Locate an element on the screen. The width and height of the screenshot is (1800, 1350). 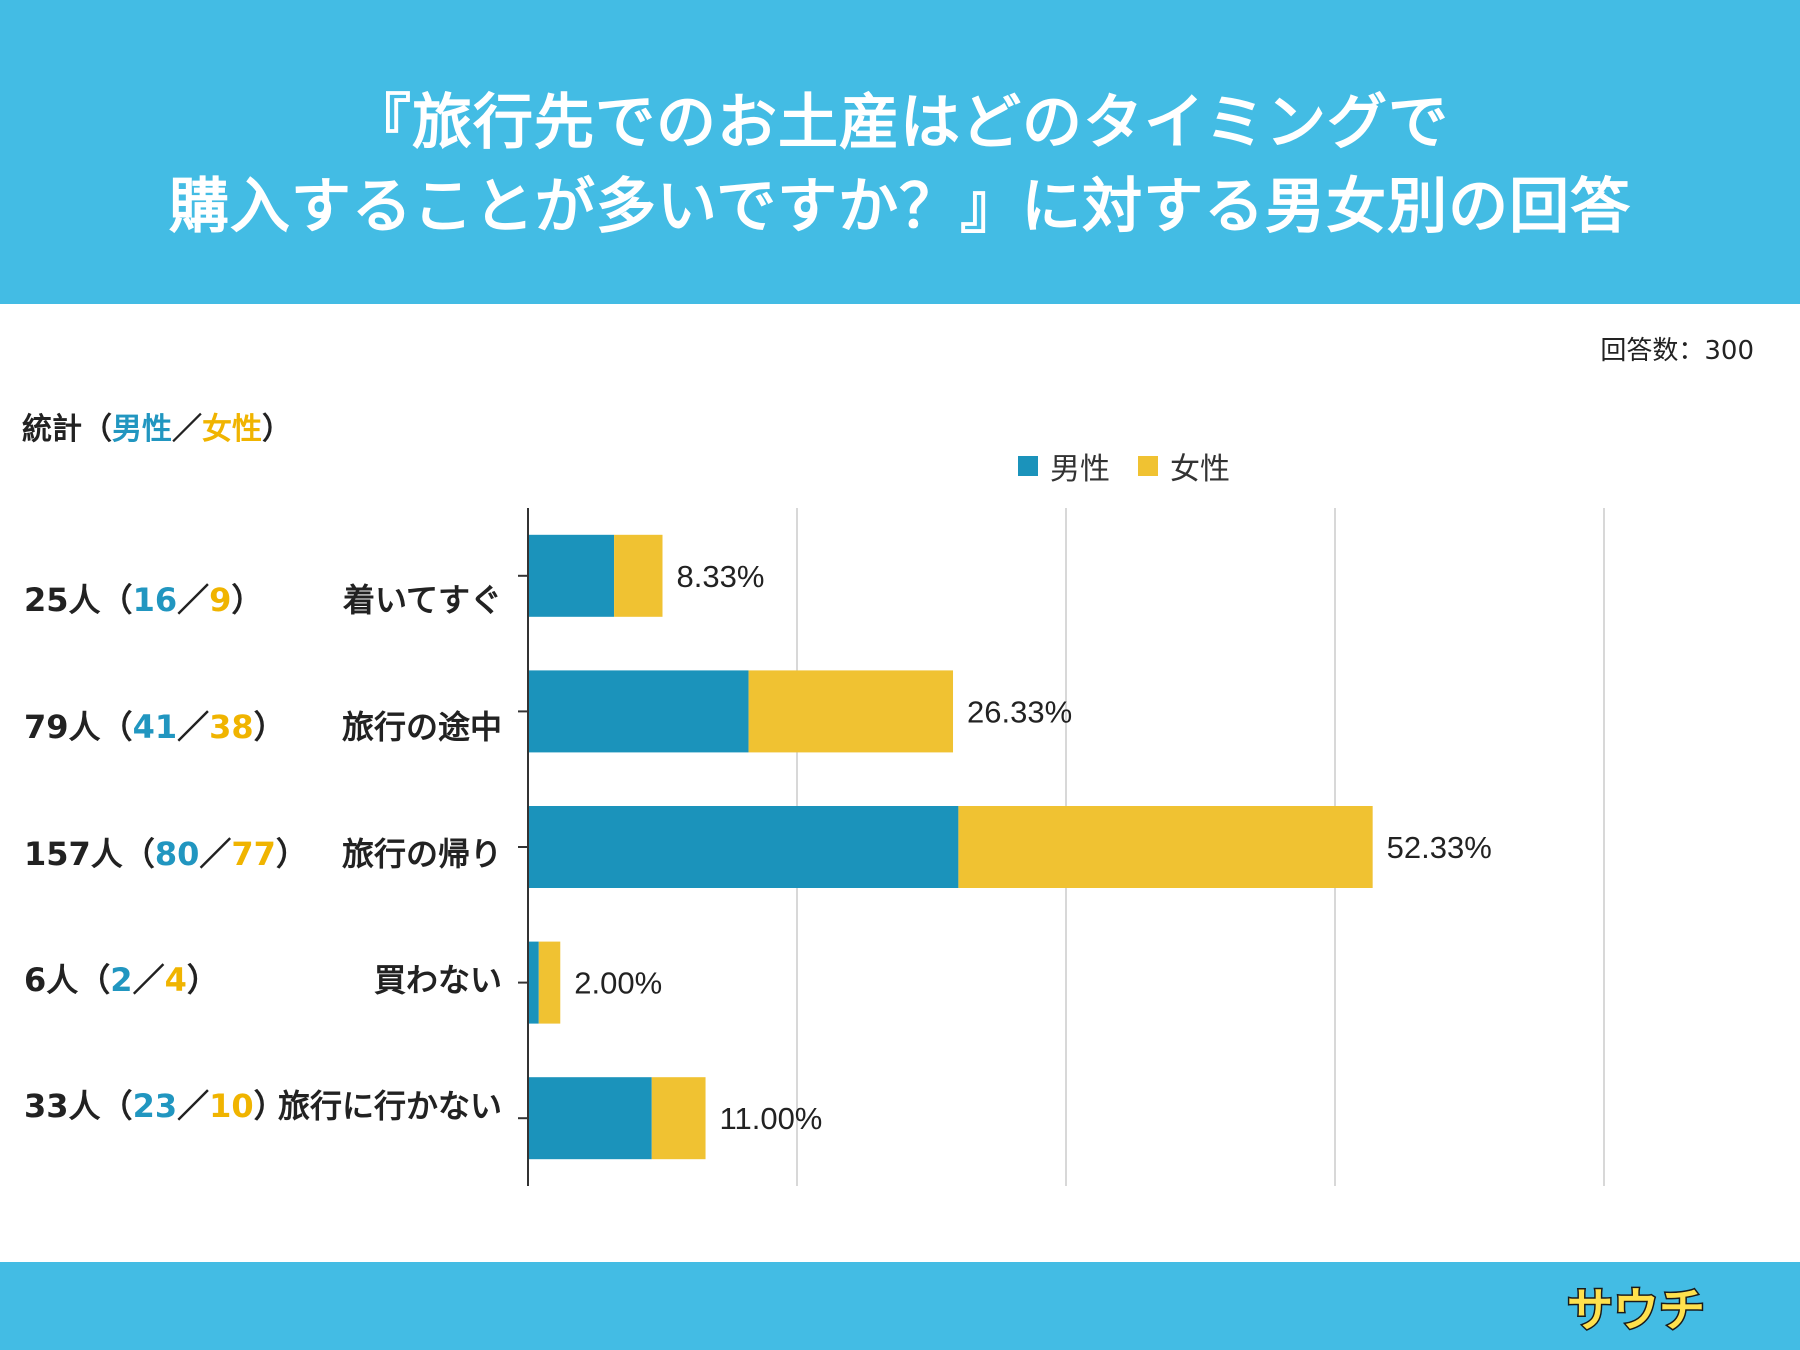
category-label: 旅行の帰り is located at coordinates (421, 854).